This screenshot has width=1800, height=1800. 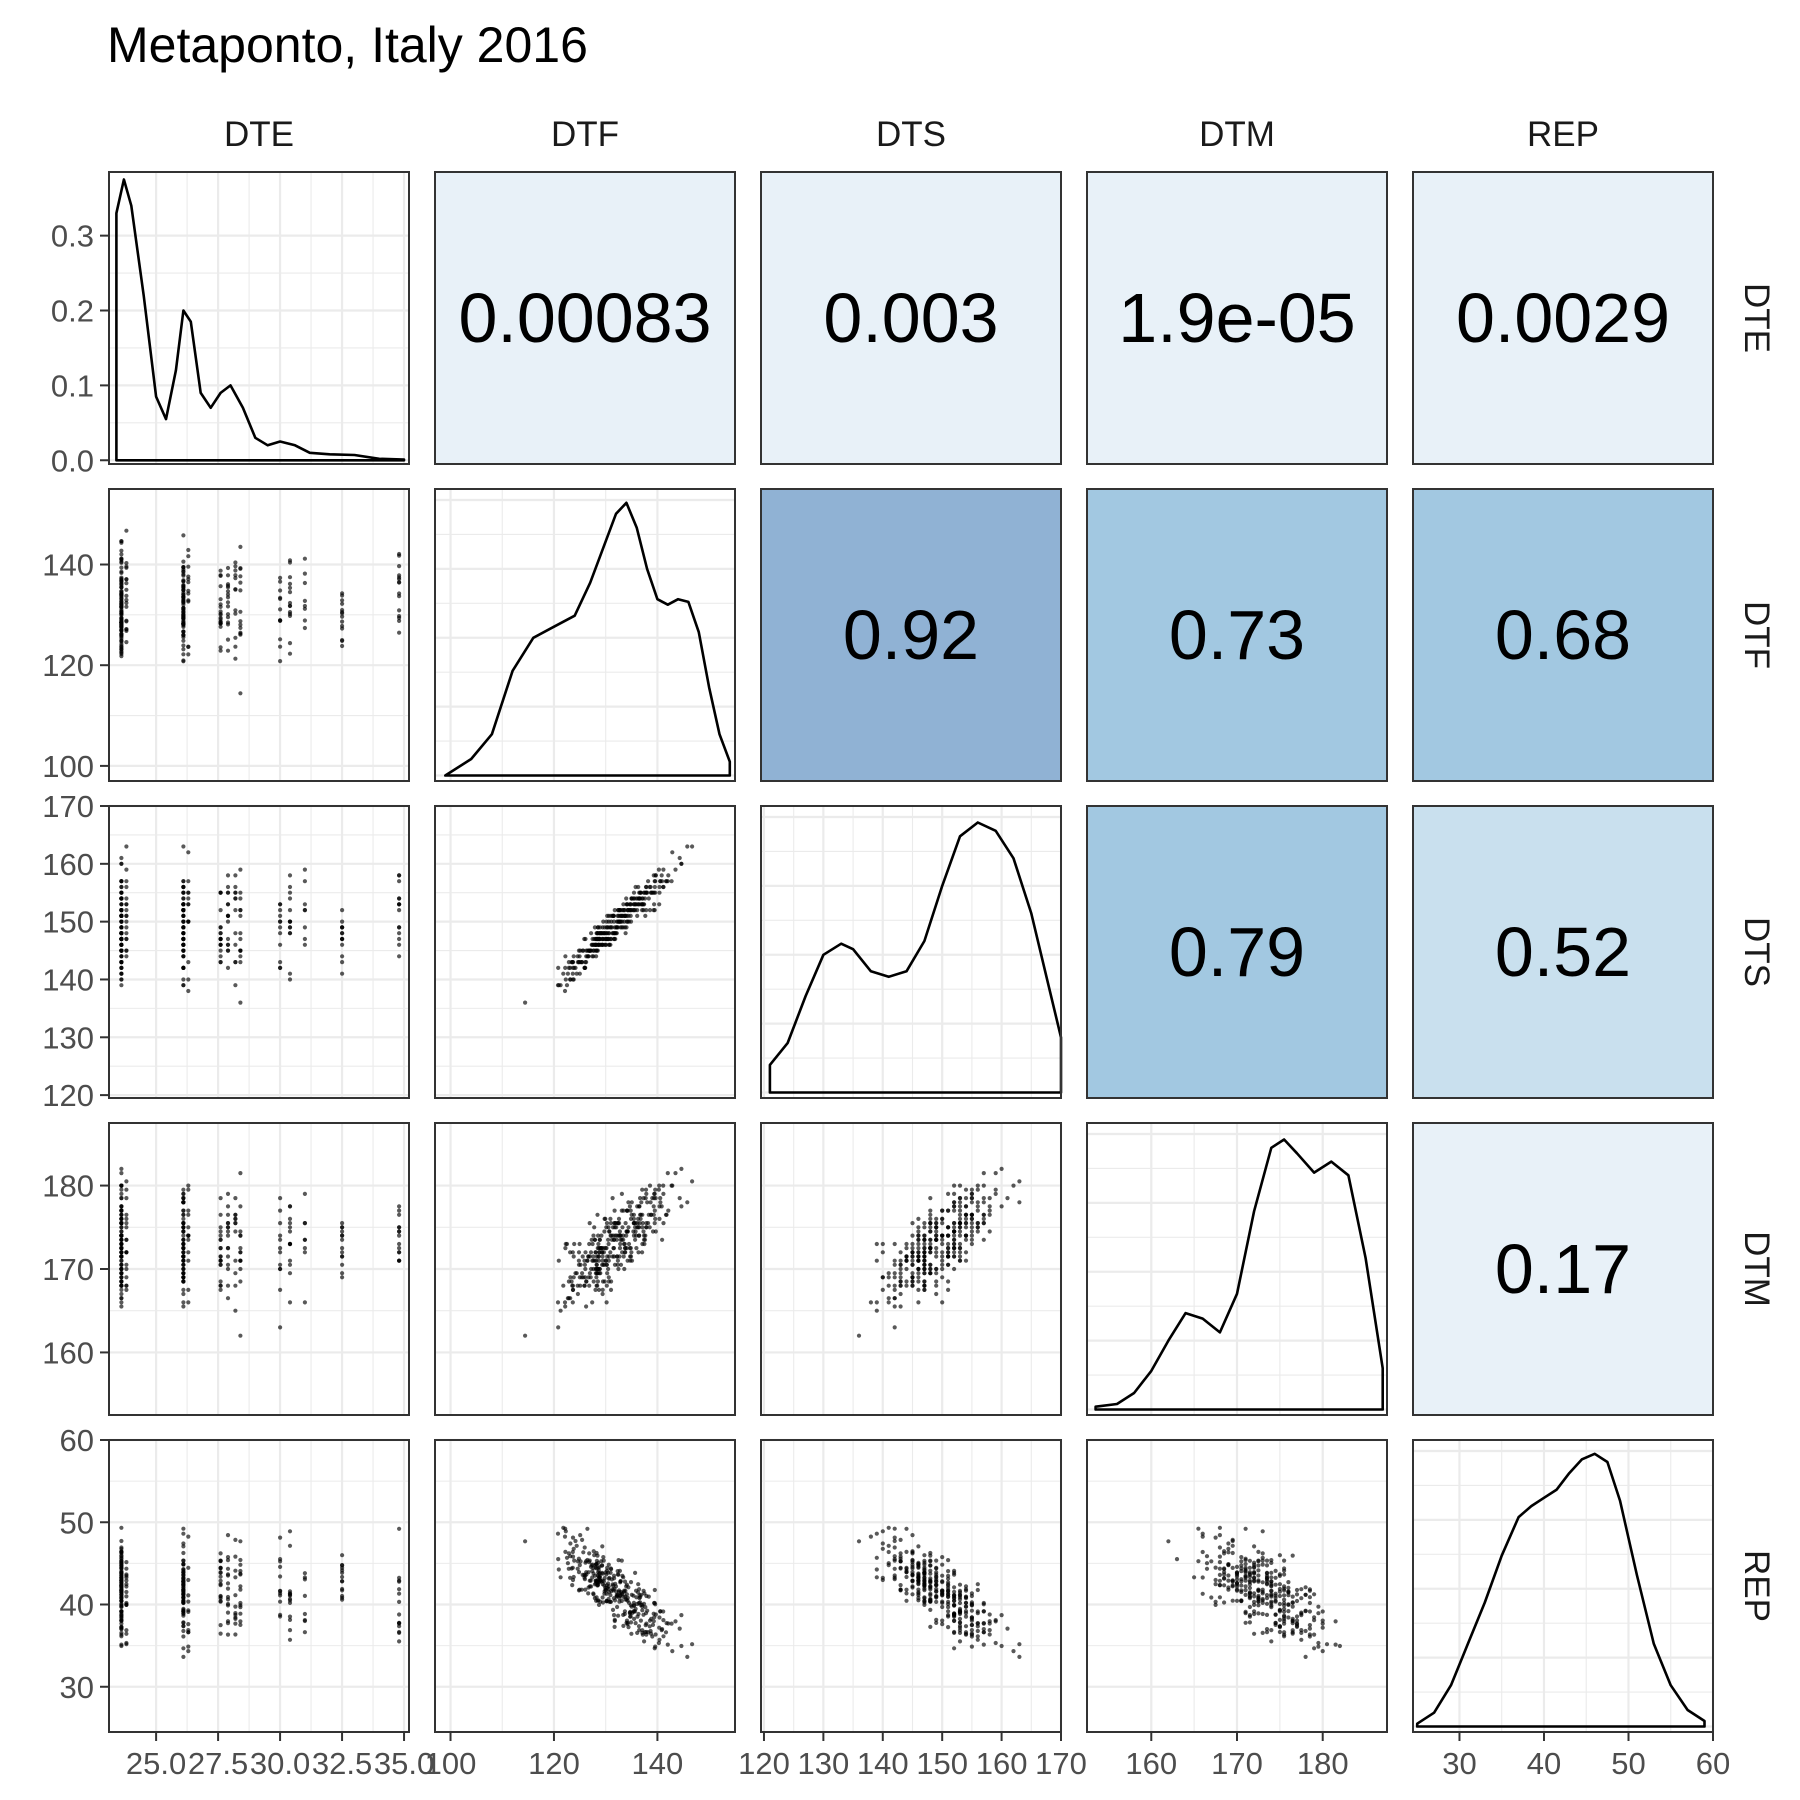 I want to click on panel-grid, so click(x=585, y=1269).